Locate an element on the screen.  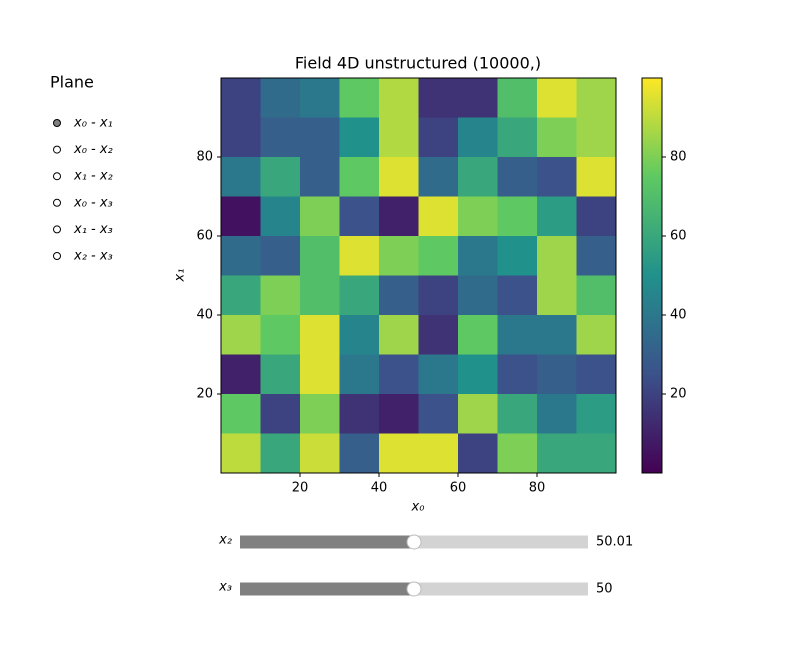
radio-option: x₀ - x₃ is located at coordinates (83, 202).